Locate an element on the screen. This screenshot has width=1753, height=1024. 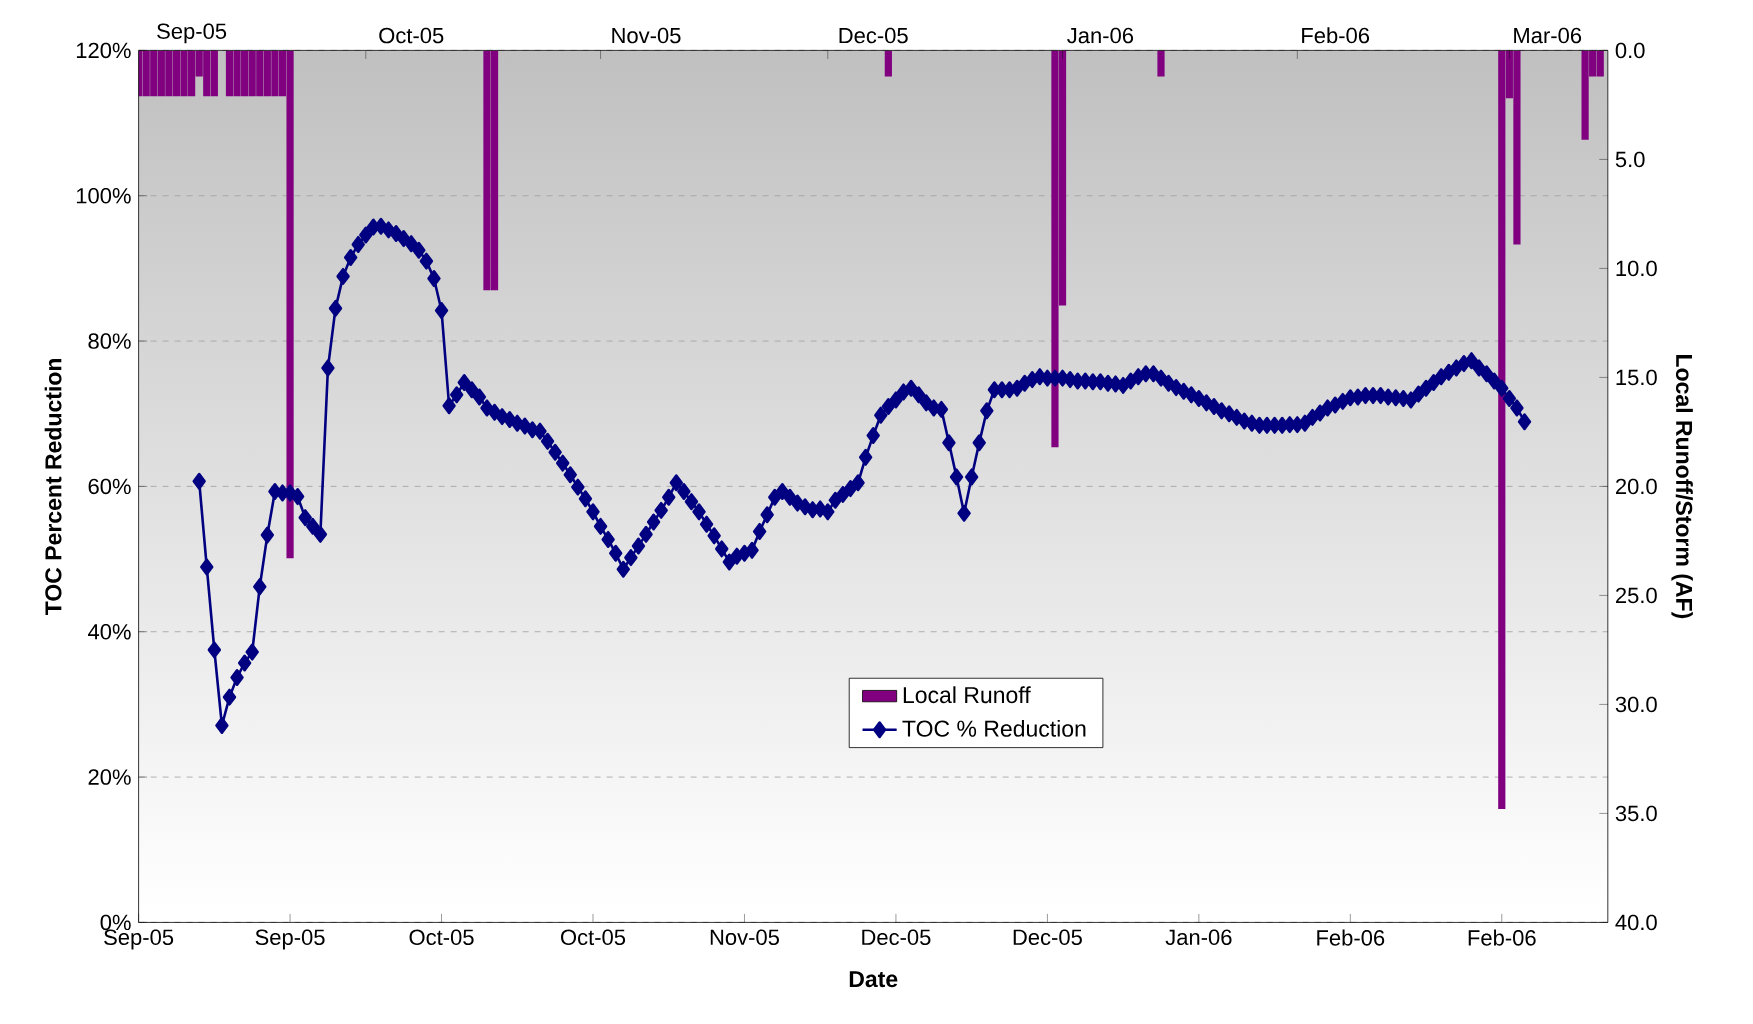
y-tick-label: 0% is located at coordinates (115, 922).